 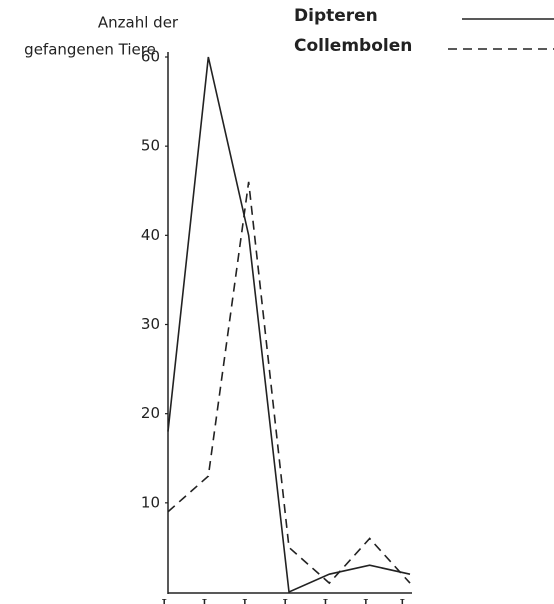 What do you see at coordinates (330, 600) in the screenshot?
I see `x-tick-label: I8` at bounding box center [330, 600].